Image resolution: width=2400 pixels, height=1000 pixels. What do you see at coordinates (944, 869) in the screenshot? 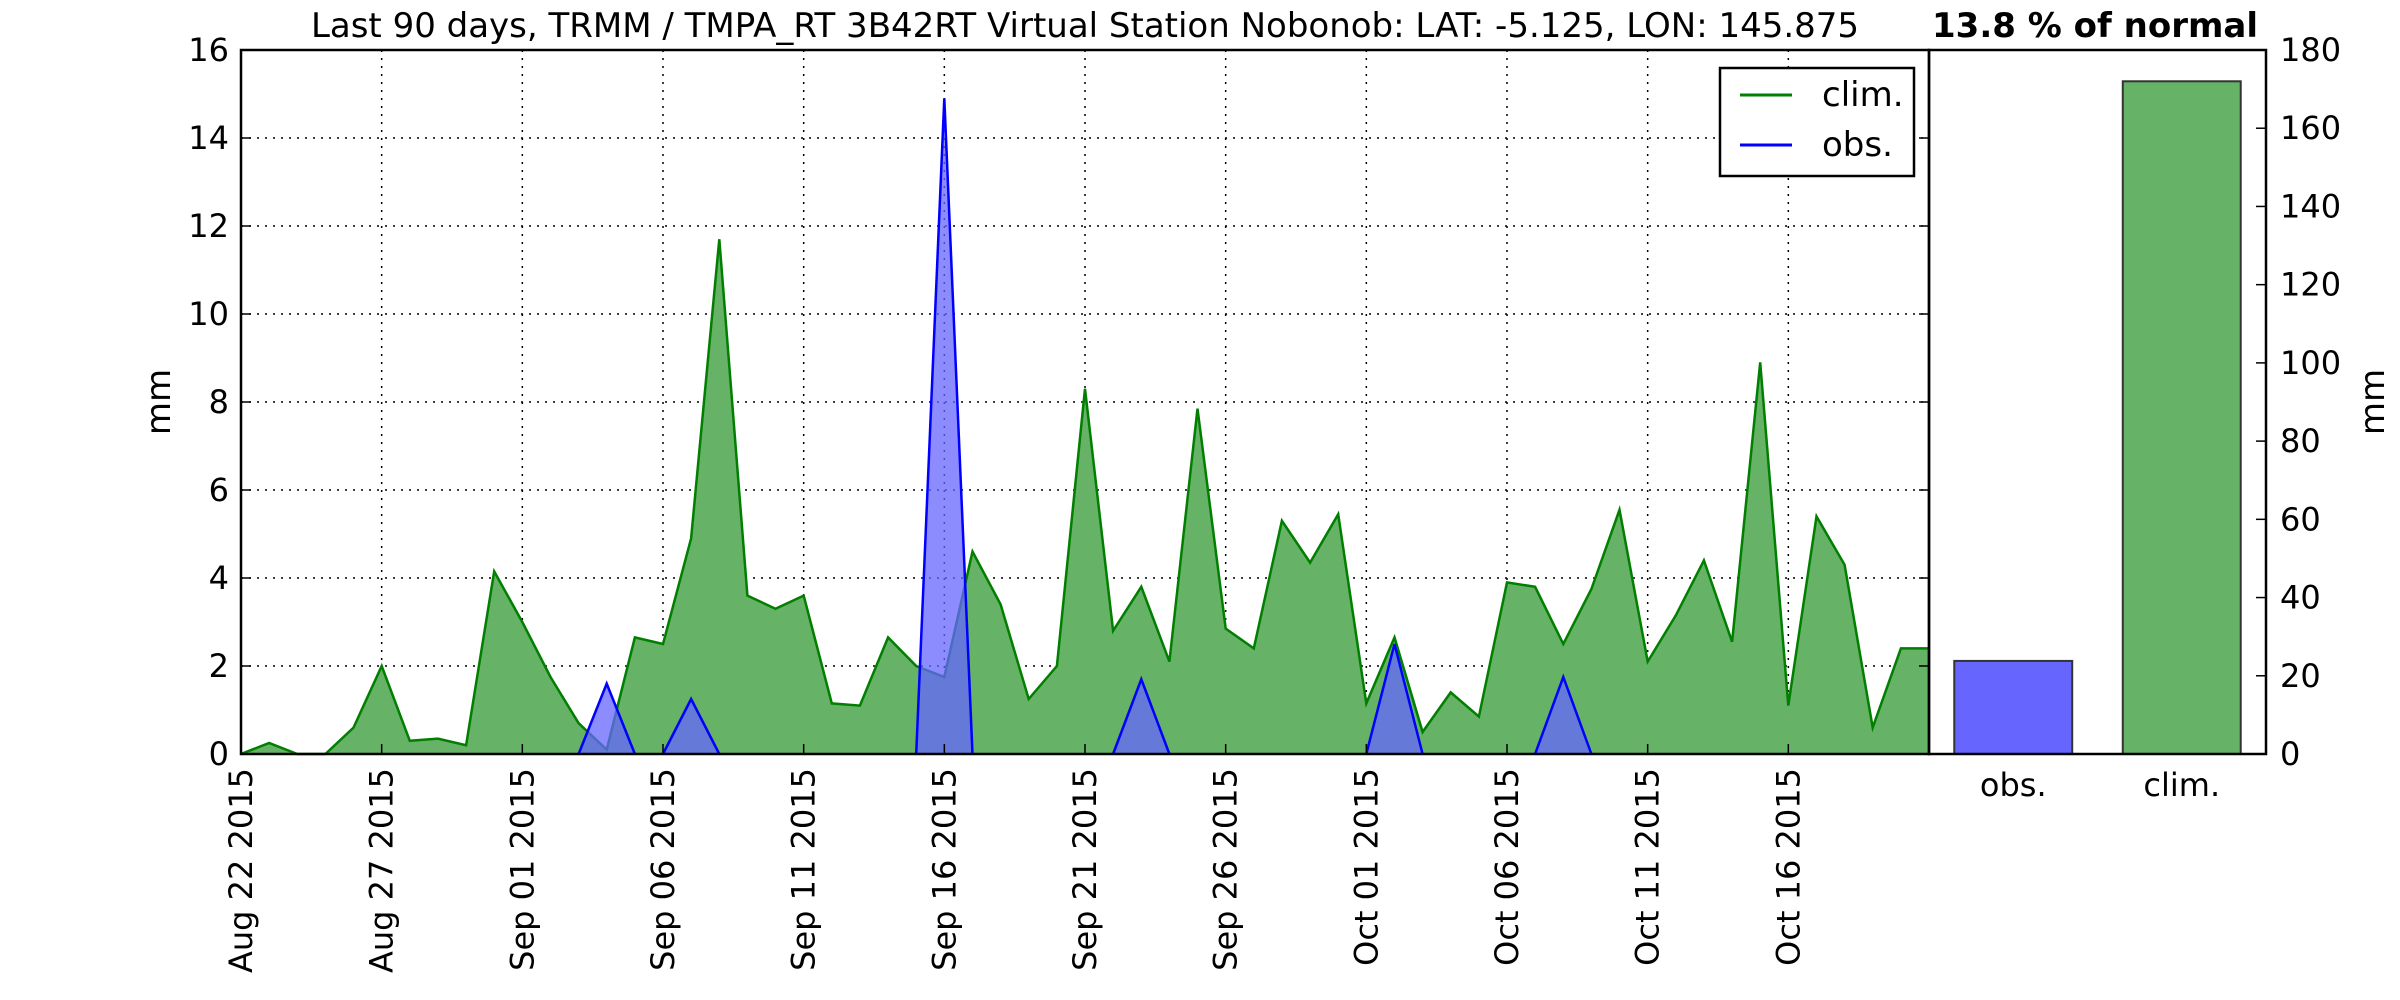
I see `x-tick-label: Sep 16 2015` at bounding box center [944, 869].